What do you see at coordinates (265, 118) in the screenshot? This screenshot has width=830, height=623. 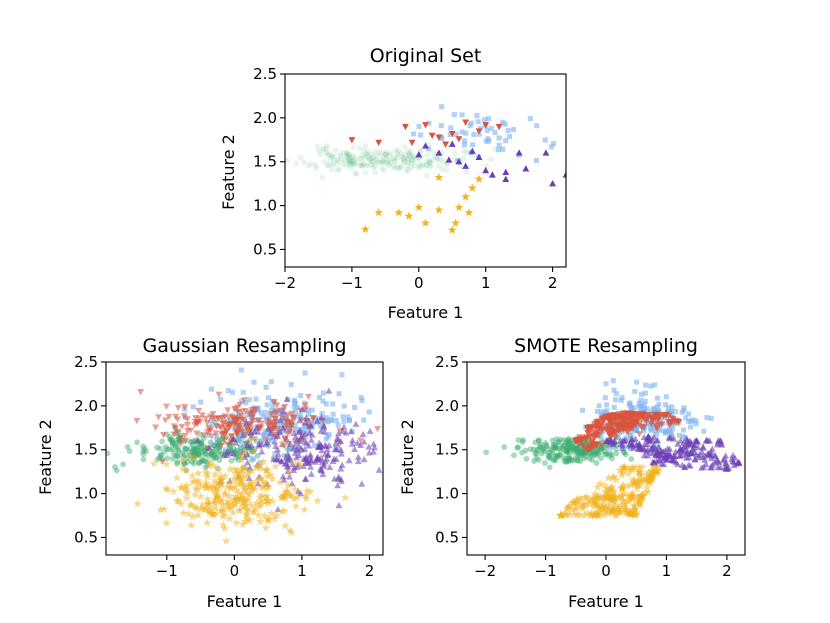 I see `y-tick-label: 2.0` at bounding box center [265, 118].